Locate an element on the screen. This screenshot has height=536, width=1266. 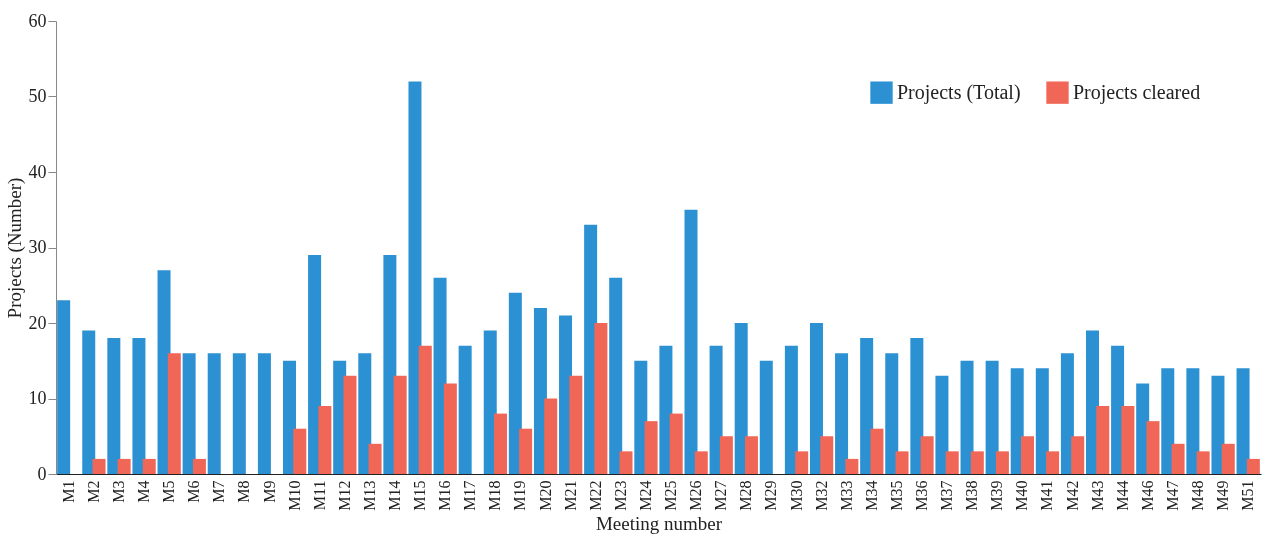
x-tick-label: M34 is located at coordinates (871, 495).